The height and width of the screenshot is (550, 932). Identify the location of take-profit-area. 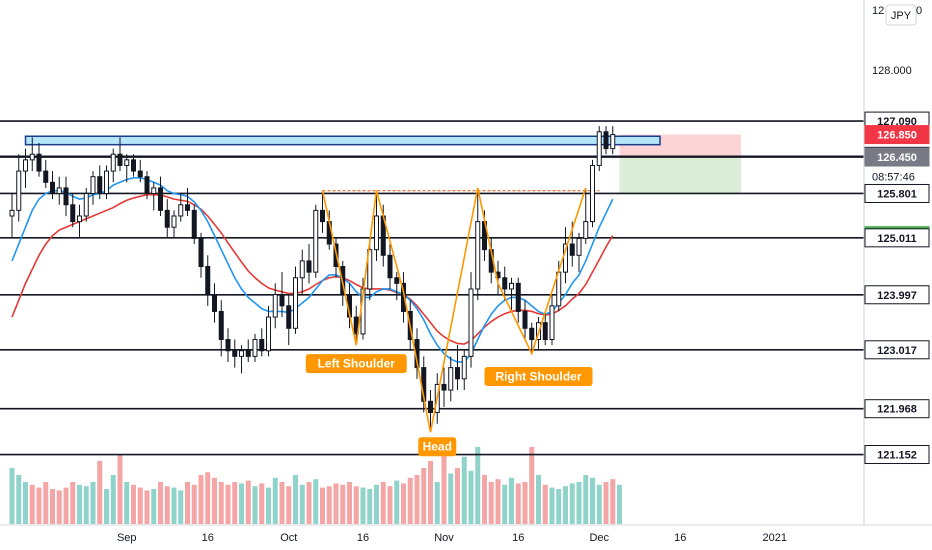
(680, 175).